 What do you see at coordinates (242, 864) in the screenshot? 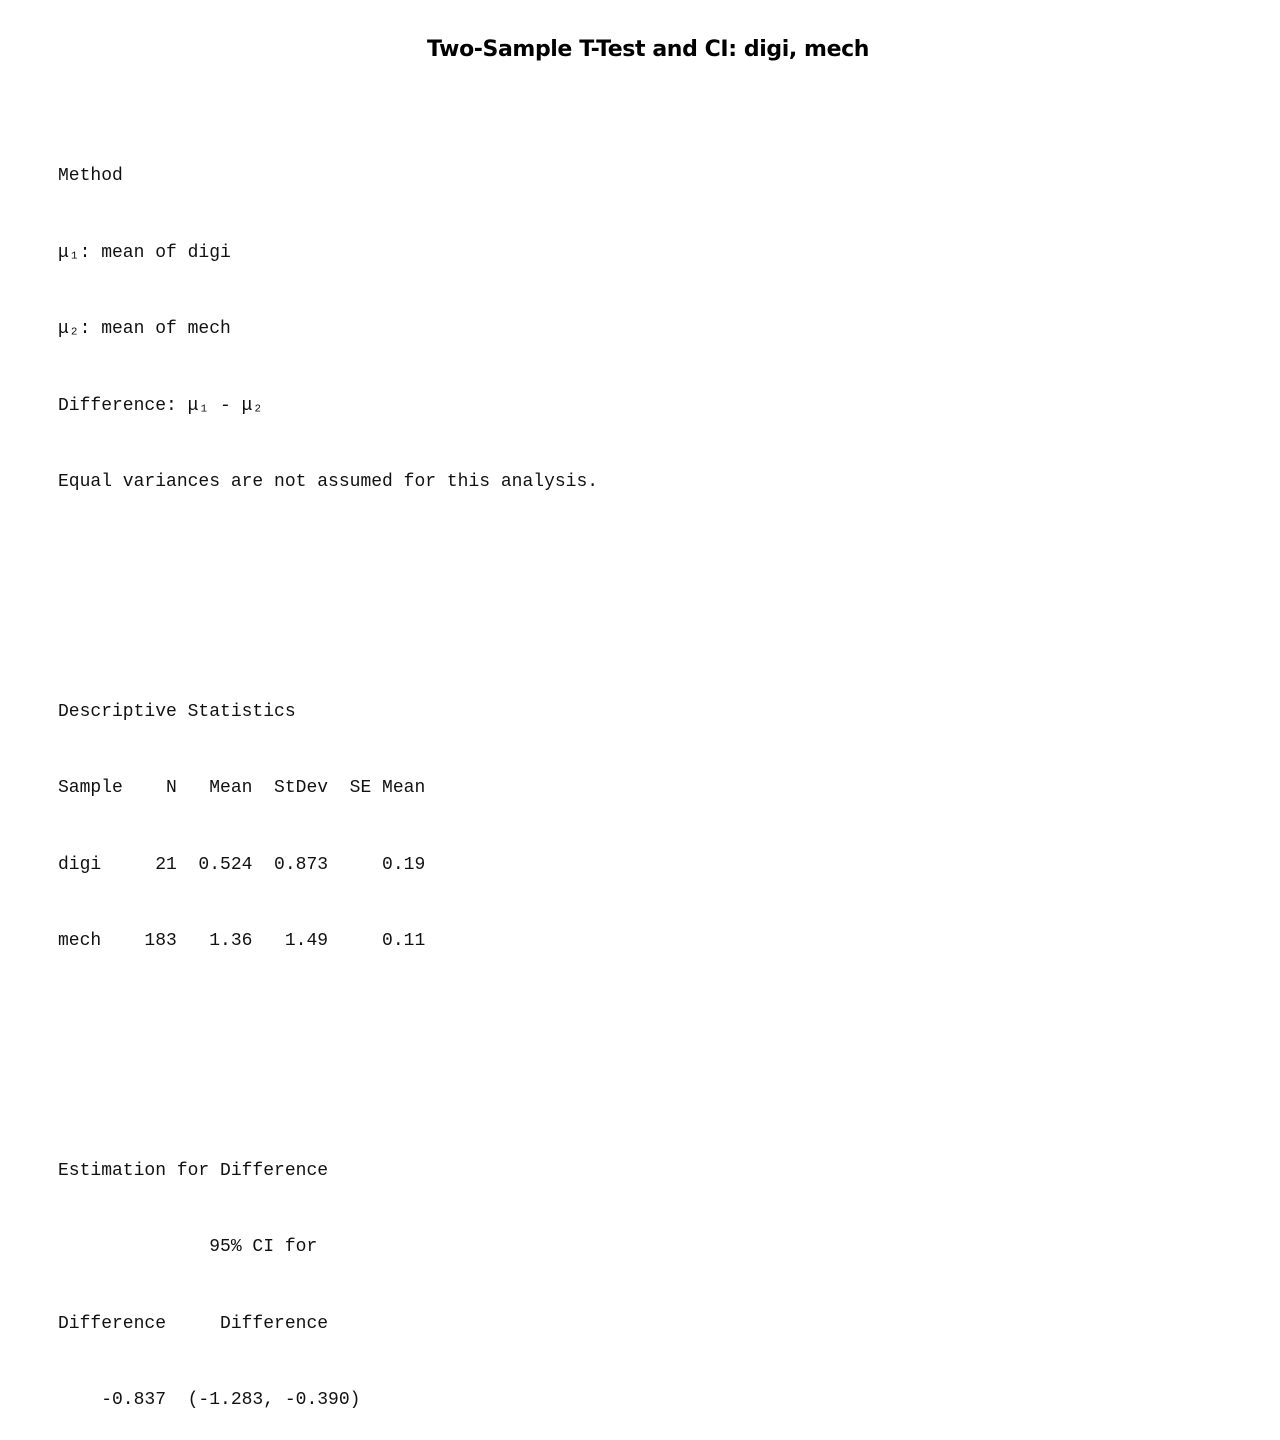
I see `descriptive-row-digi: digi 21 0.524 0.873 0.19` at bounding box center [242, 864].